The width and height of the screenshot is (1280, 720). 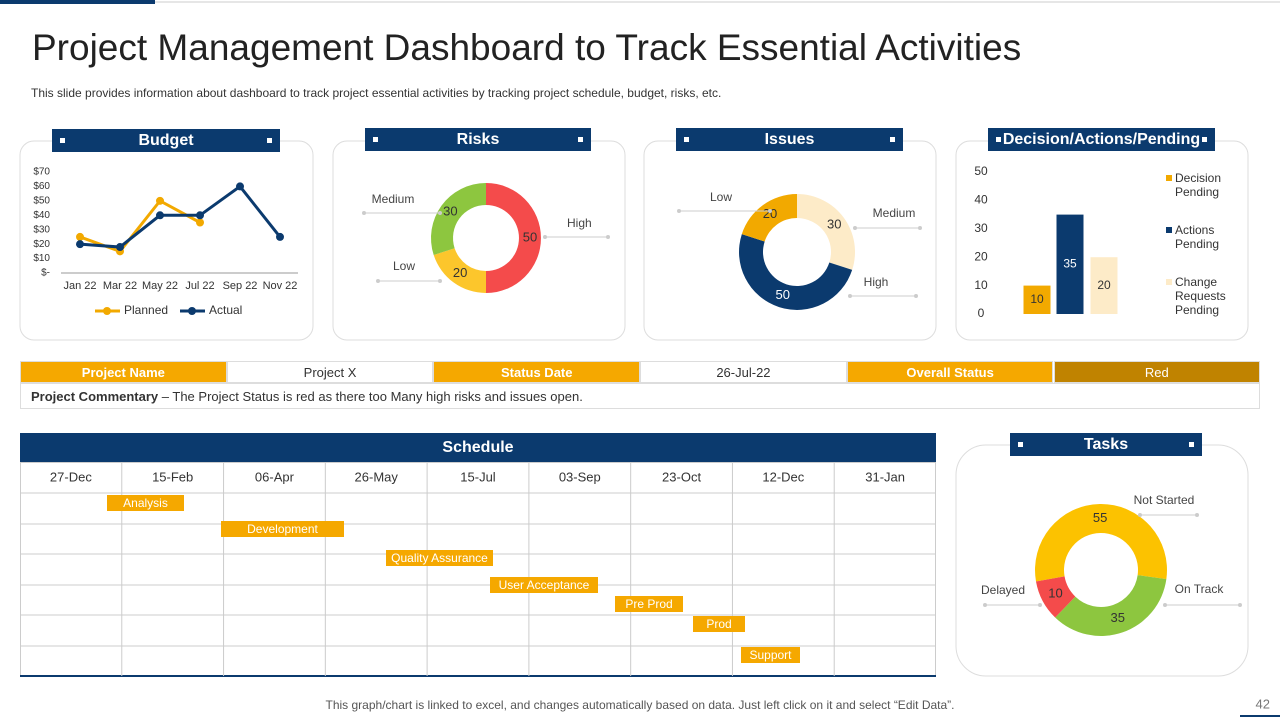 I want to click on category-label: Low, so click(x=404, y=266).